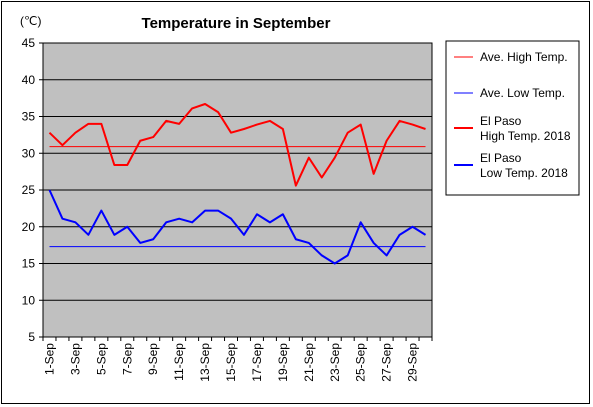  What do you see at coordinates (101, 359) in the screenshot?
I see `x-tick-label: 5-Sep` at bounding box center [101, 359].